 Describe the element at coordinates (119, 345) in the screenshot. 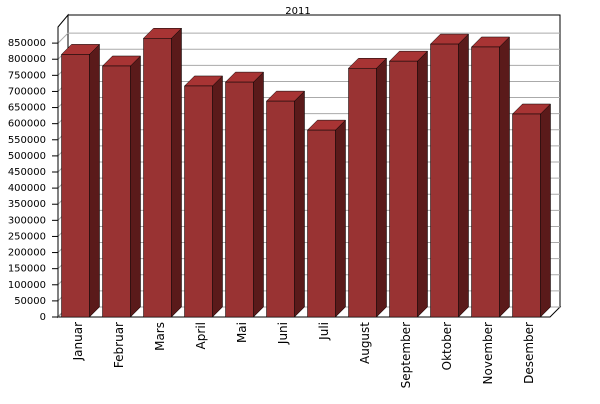

I see `x-tick-label: Februar` at that location.